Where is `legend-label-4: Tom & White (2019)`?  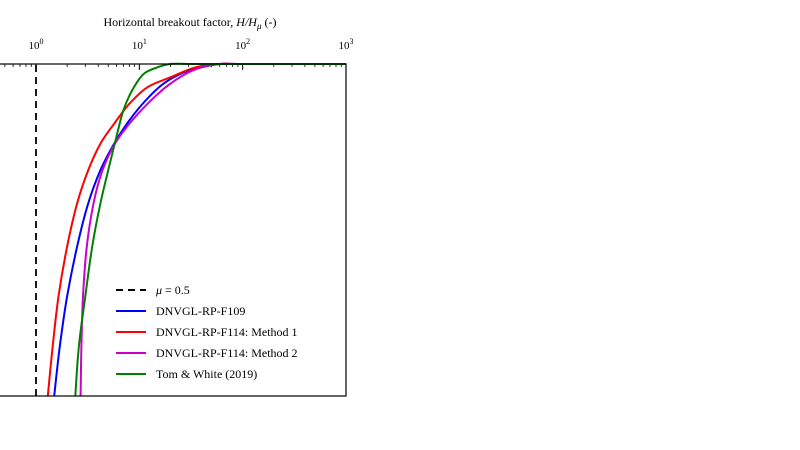
legend-label-4: Tom & White (2019) is located at coordinates (206, 374).